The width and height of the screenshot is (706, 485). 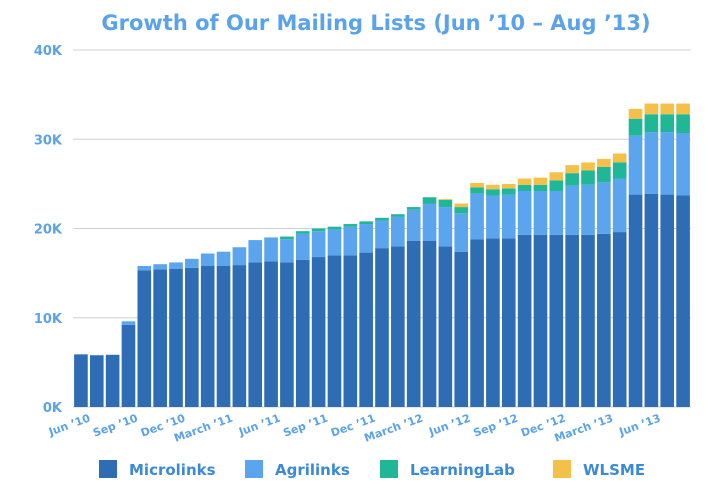 What do you see at coordinates (48, 140) in the screenshot?
I see `y-tick-label: 30K` at bounding box center [48, 140].